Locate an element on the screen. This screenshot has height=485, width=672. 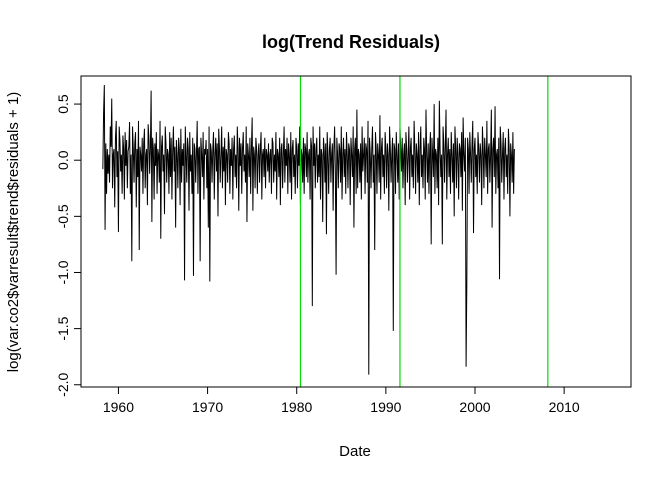
y-tick-label-3: -1.0 is located at coordinates (63, 272).